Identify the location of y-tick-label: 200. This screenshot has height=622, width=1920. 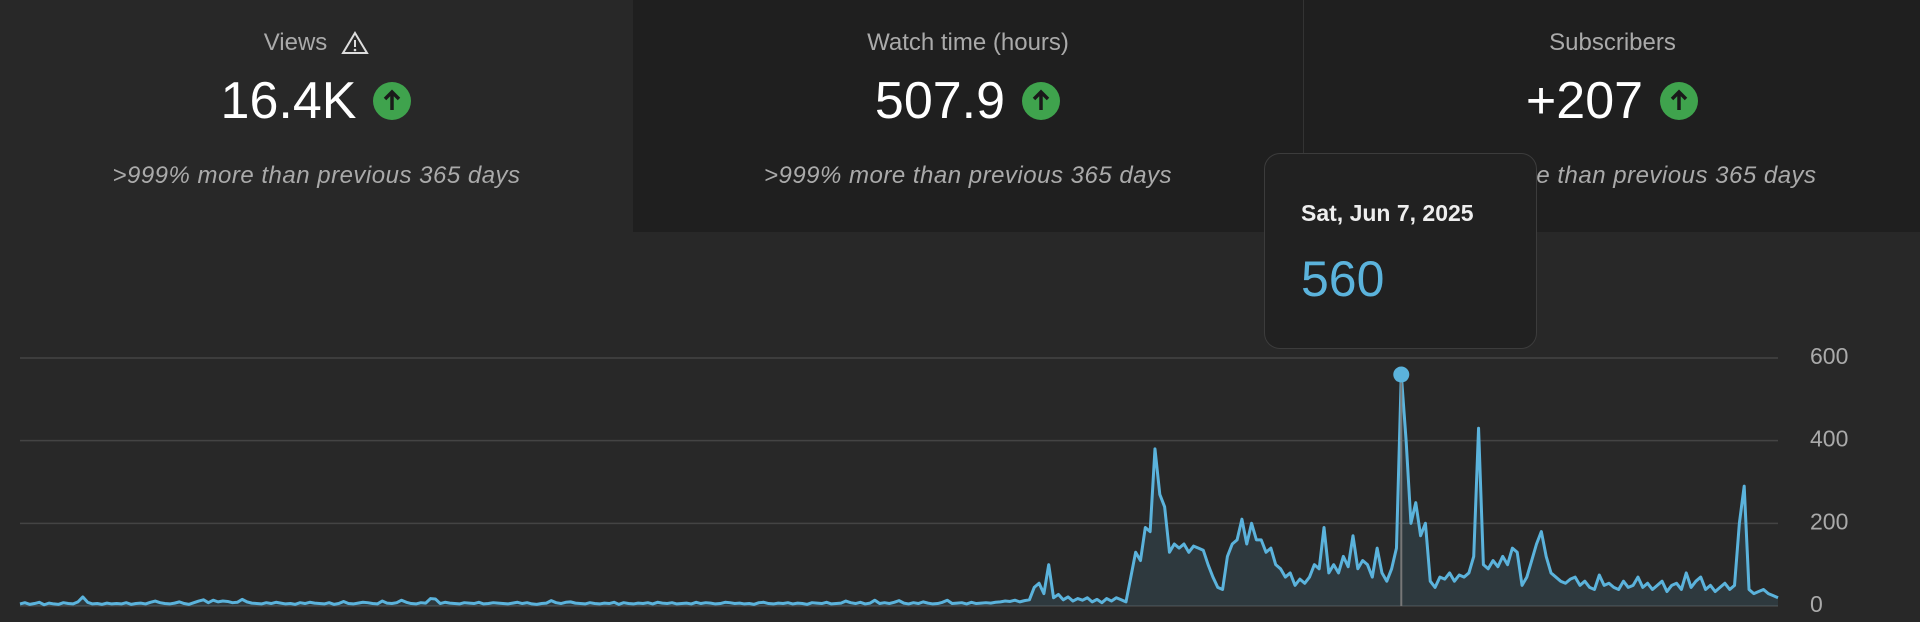
(1829, 521).